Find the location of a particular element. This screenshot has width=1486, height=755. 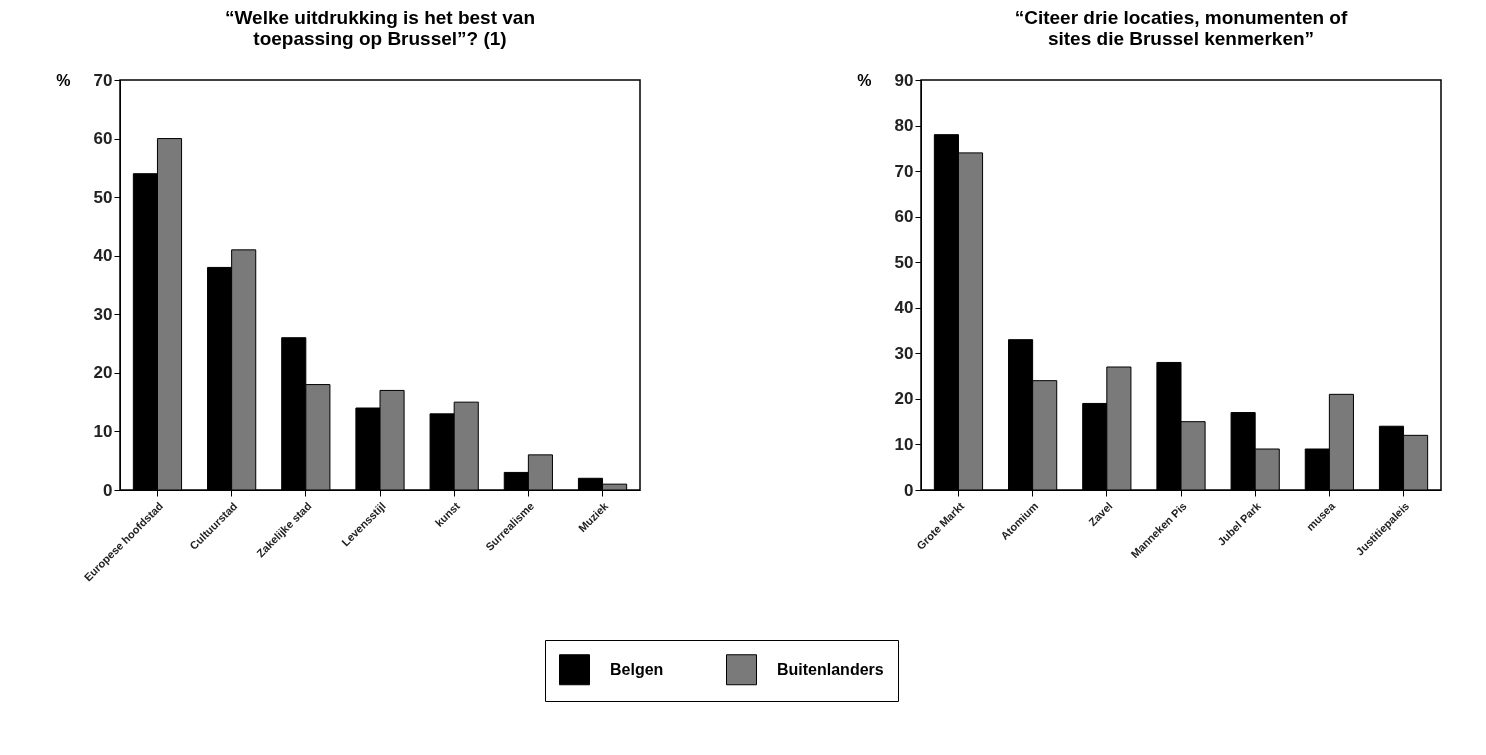

chart-title: “Citeer drie locaties, monumenten of sites die Brussel kenmerken” is located at coordinates (1181, 28).